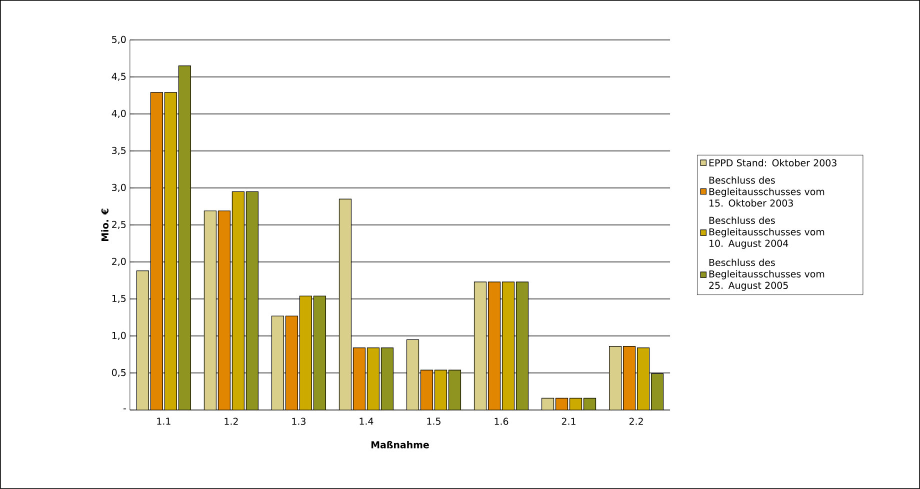 The image size is (920, 489). What do you see at coordinates (119, 188) in the screenshot?
I see `y-tick-label: 3,0` at bounding box center [119, 188].